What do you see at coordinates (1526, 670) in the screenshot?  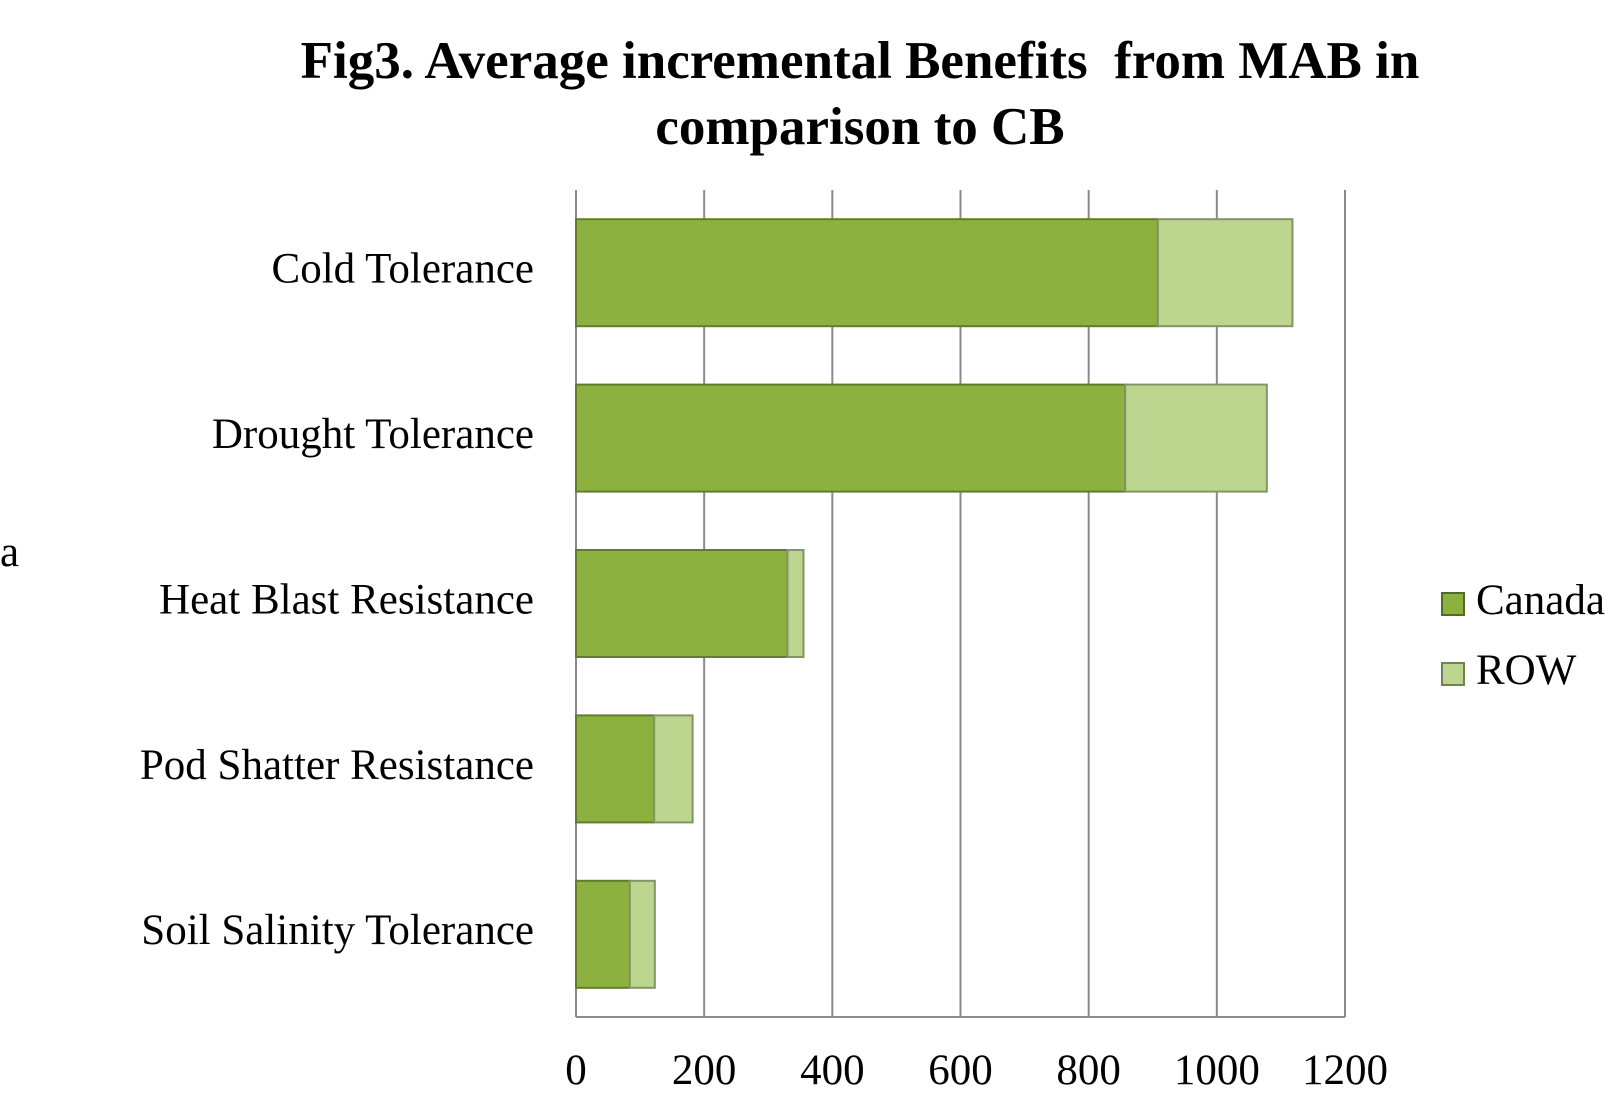 I see `legend-label: ROW` at bounding box center [1526, 670].